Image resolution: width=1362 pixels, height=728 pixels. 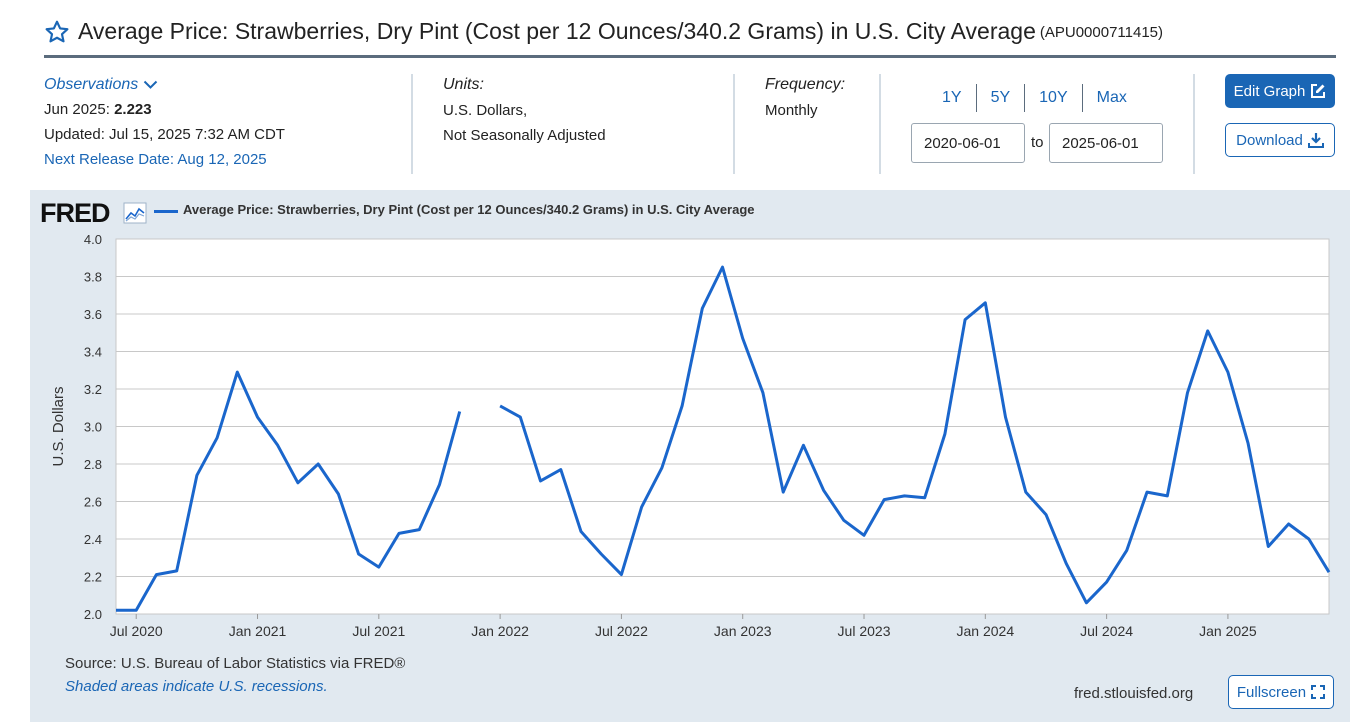 I want to click on frequency-label: Frequency:, so click(x=805, y=84).